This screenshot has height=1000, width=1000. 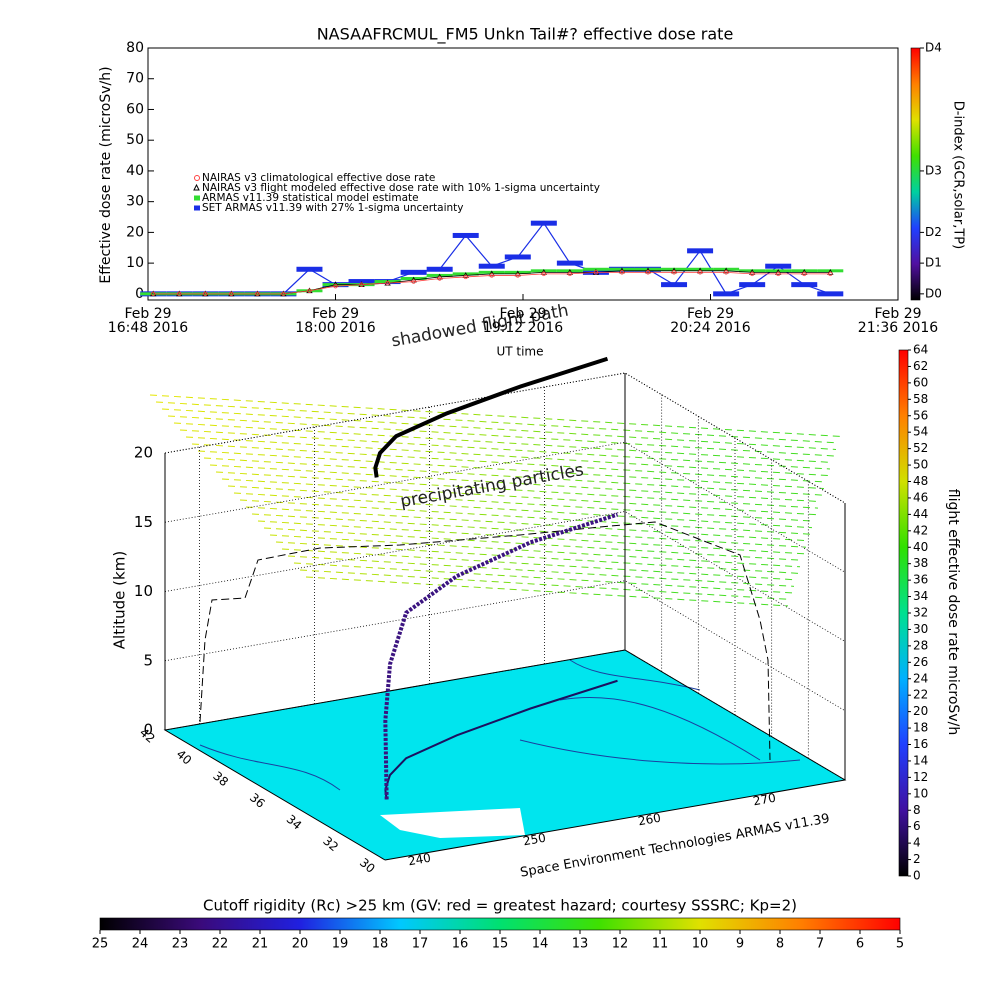 I want to click on lon-tick-label: 250, so click(x=534, y=840).